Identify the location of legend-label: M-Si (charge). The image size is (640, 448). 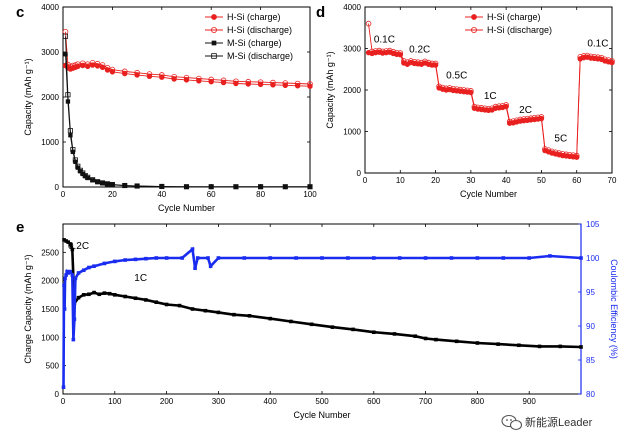
(254, 43).